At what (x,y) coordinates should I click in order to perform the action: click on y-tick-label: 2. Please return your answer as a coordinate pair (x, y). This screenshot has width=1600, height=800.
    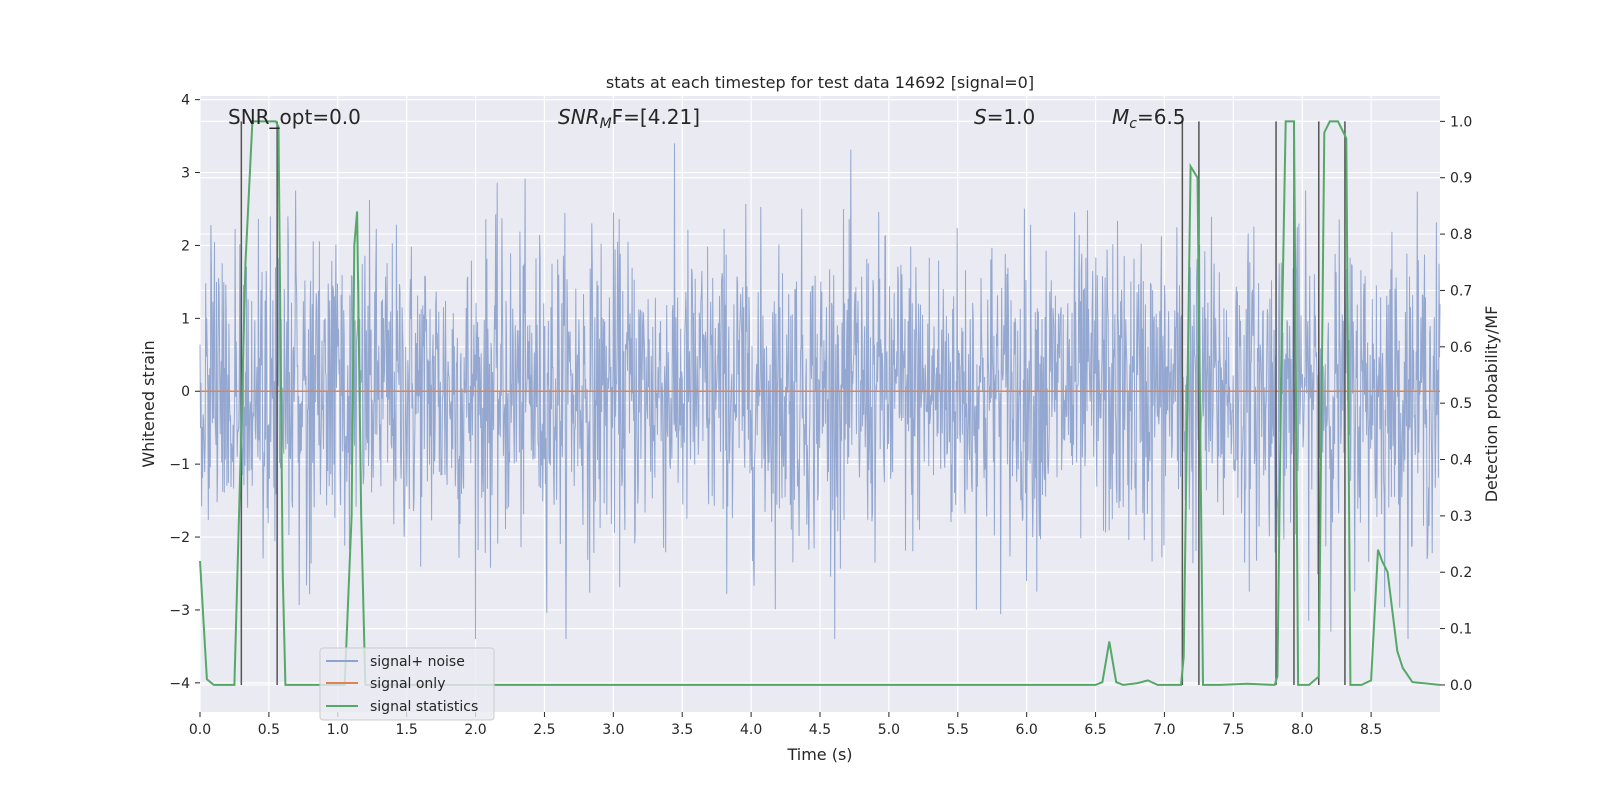
    Looking at the image, I should click on (185, 246).